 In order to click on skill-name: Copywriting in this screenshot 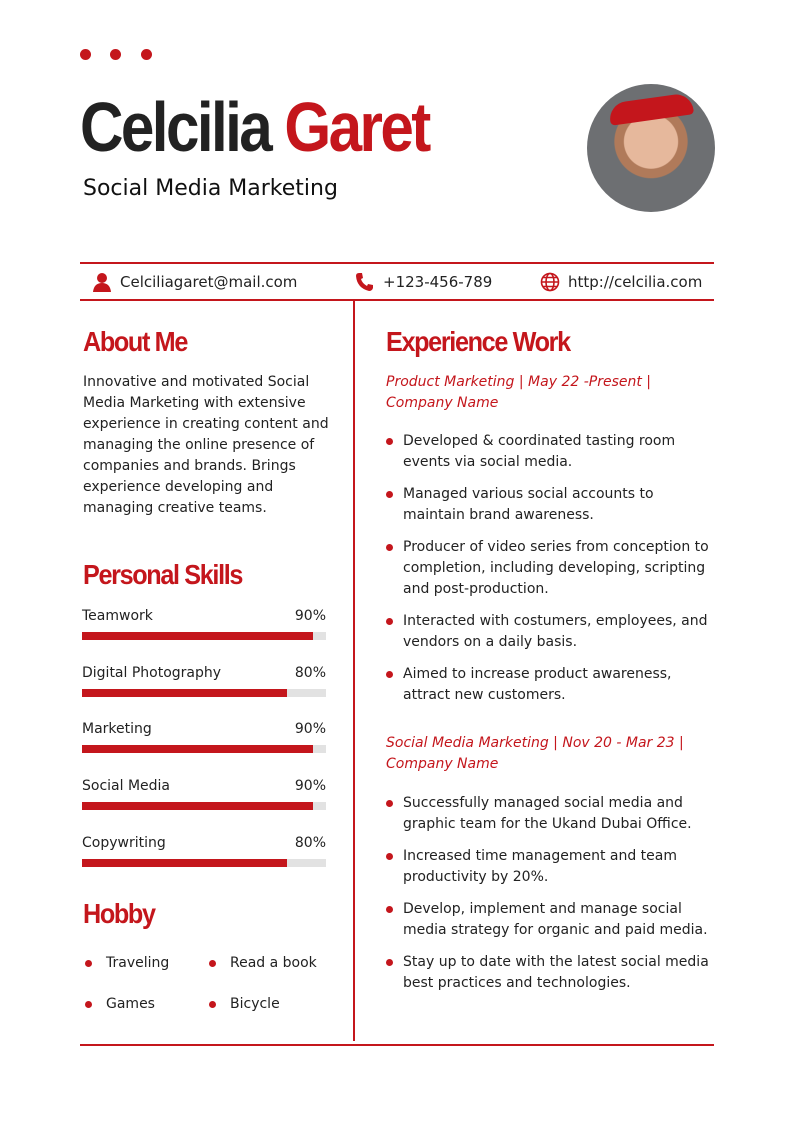, I will do `click(124, 842)`.